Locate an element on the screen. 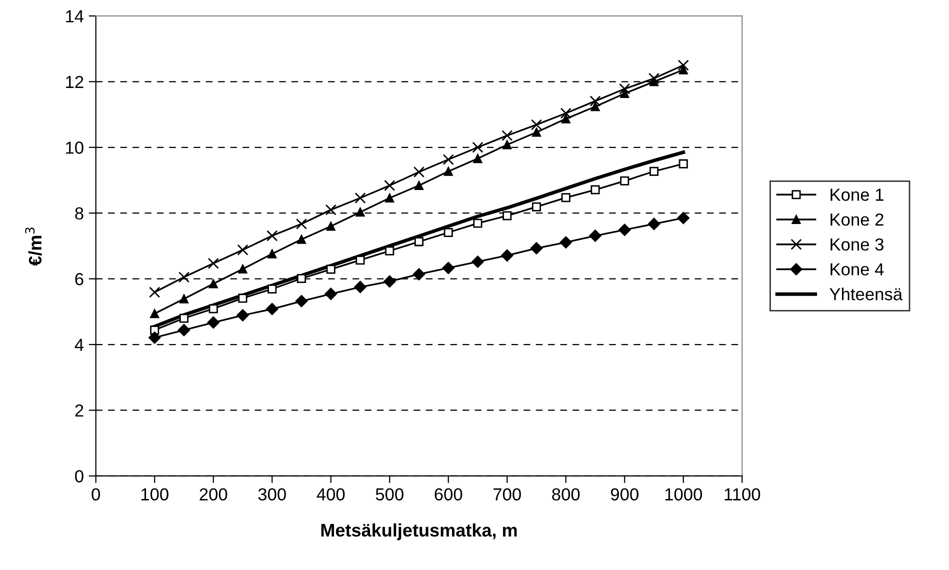 The height and width of the screenshot is (570, 949). x-tick-label: 700 is located at coordinates (507, 494).